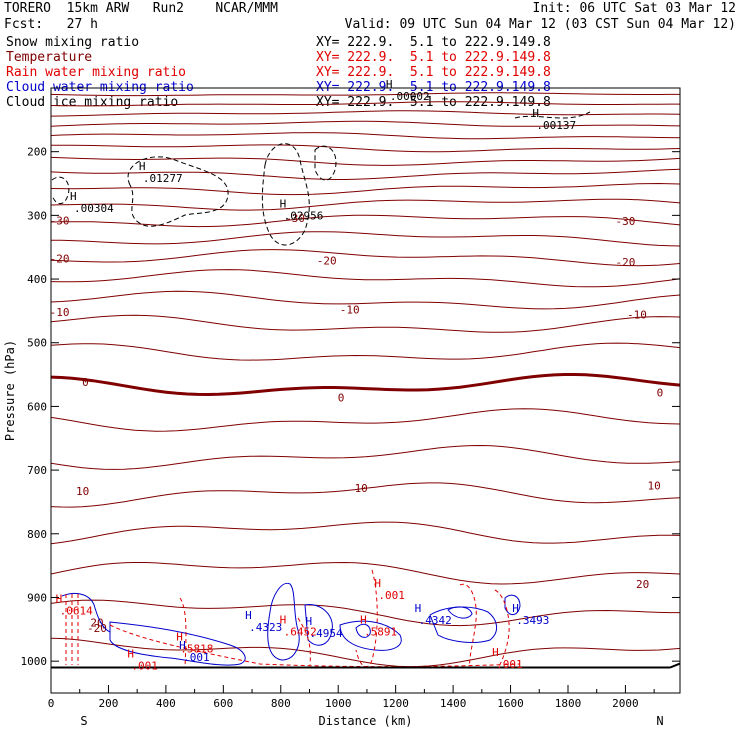 The width and height of the screenshot is (740, 740). Describe the element at coordinates (37, 215) in the screenshot. I see `y-tick-label: 300` at that location.